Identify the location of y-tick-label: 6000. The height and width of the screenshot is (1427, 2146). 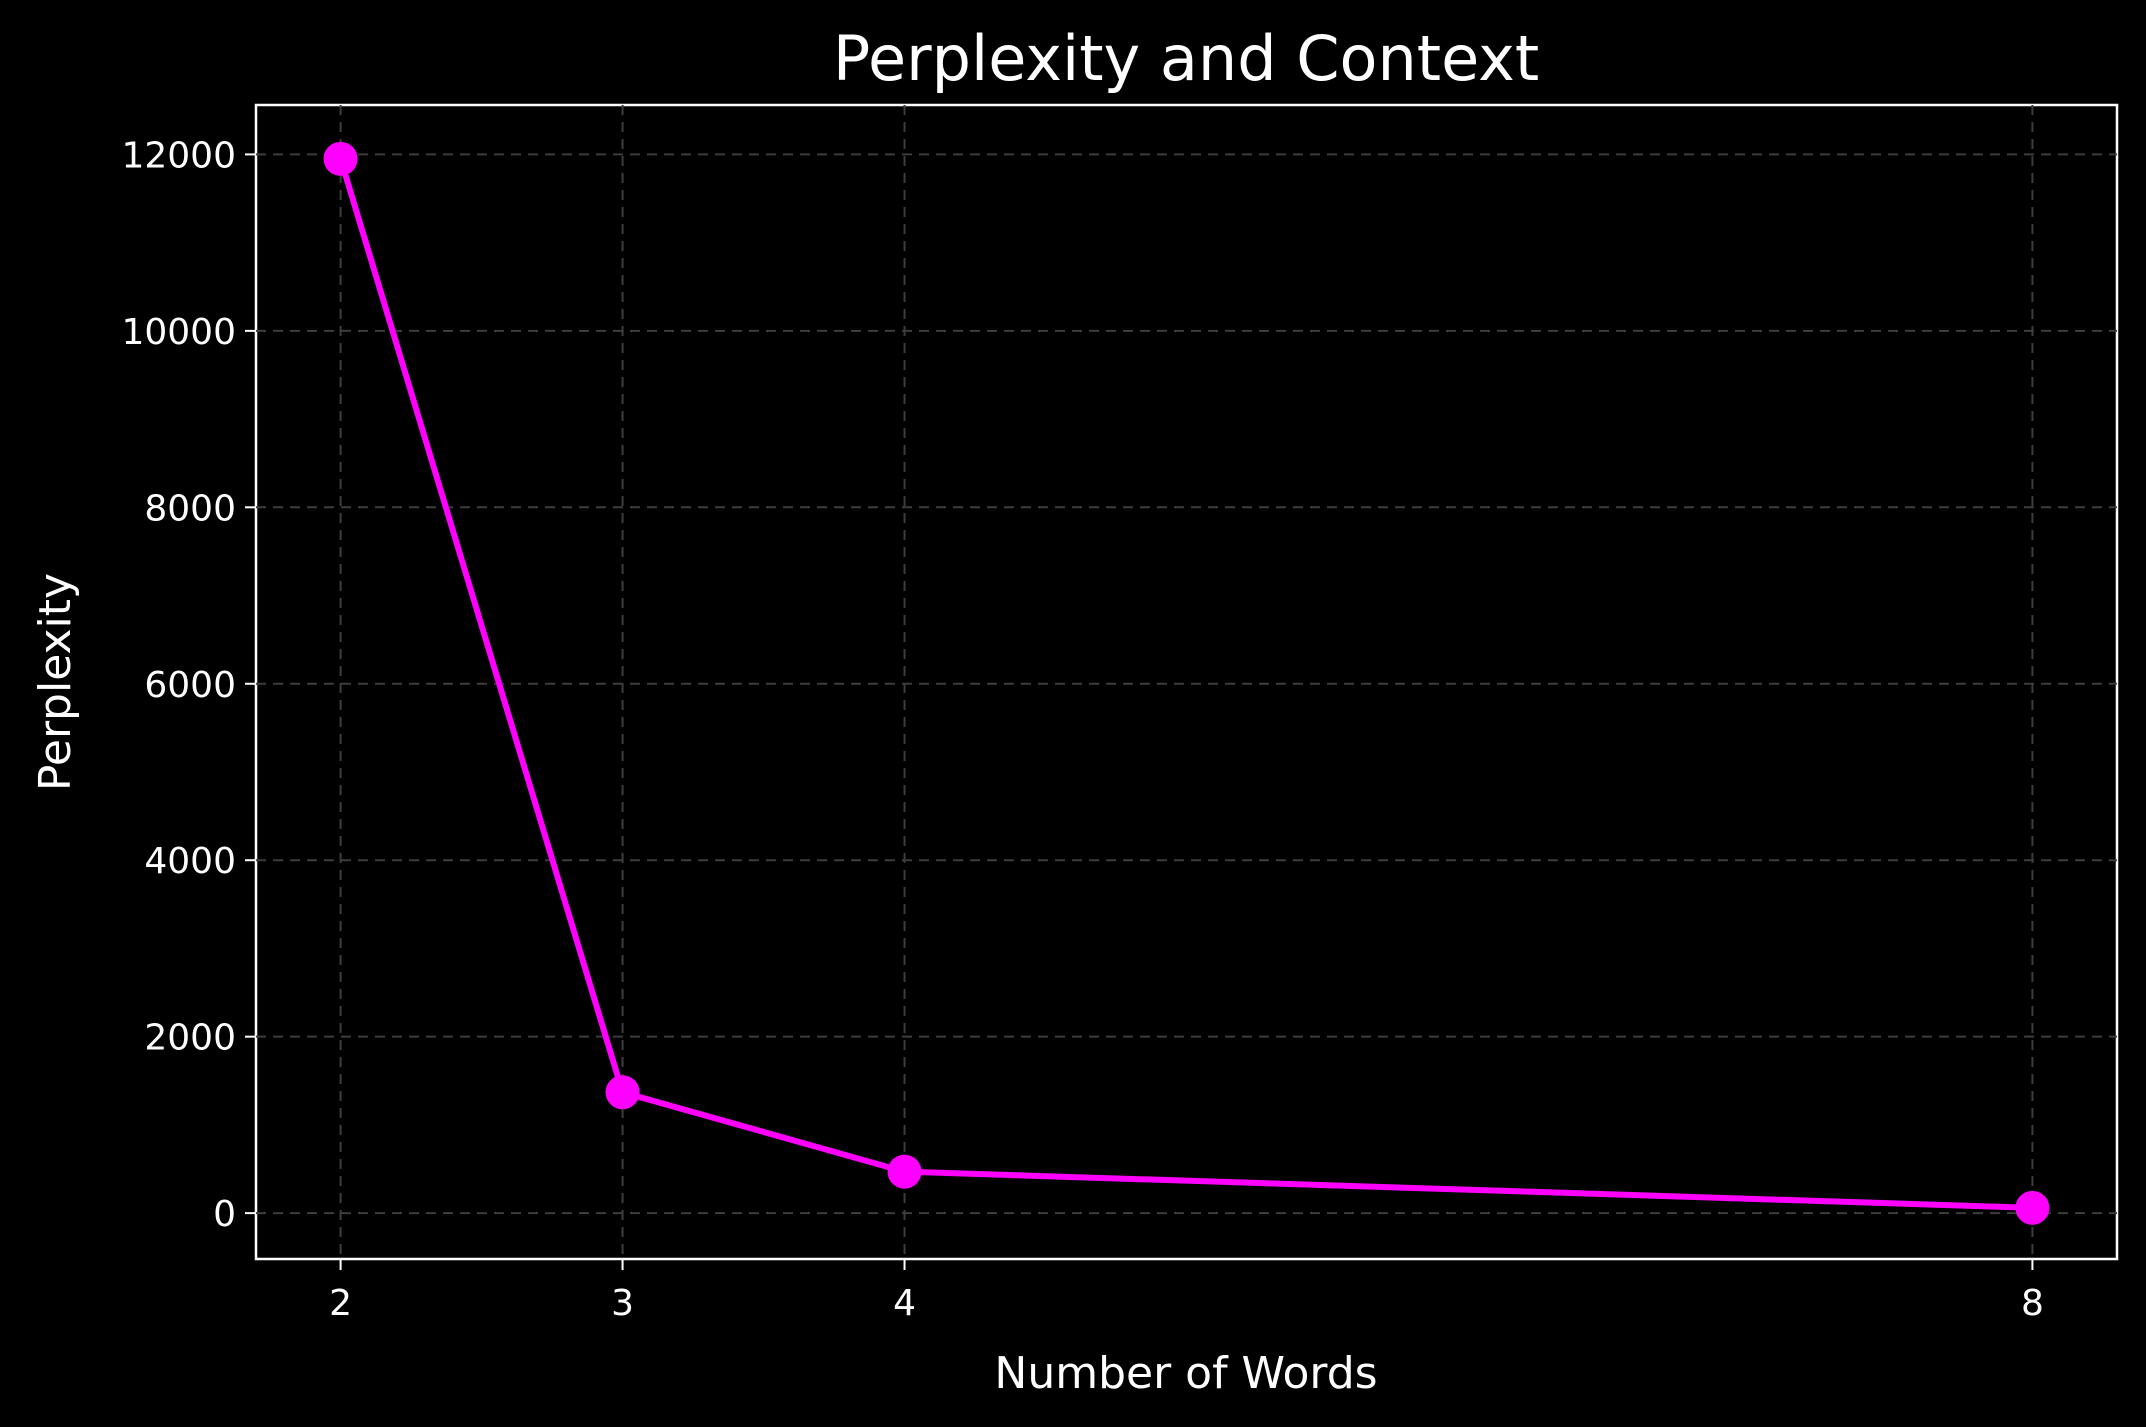
(190, 685).